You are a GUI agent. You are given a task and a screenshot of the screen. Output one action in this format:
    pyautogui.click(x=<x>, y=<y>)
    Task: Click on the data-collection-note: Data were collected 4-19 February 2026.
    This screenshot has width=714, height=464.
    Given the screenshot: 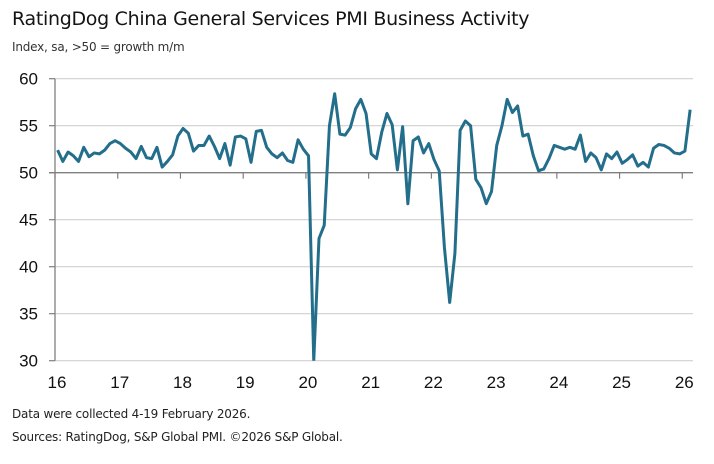 What is the action you would take?
    pyautogui.click(x=131, y=414)
    